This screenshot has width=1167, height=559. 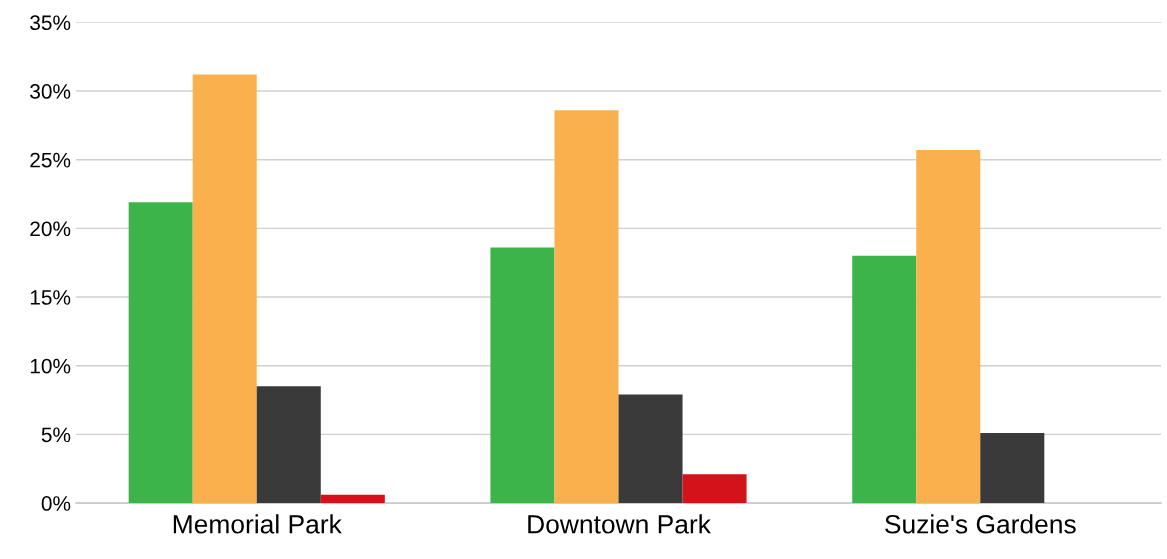 I want to click on y-tick-label: 35%, so click(x=50, y=23).